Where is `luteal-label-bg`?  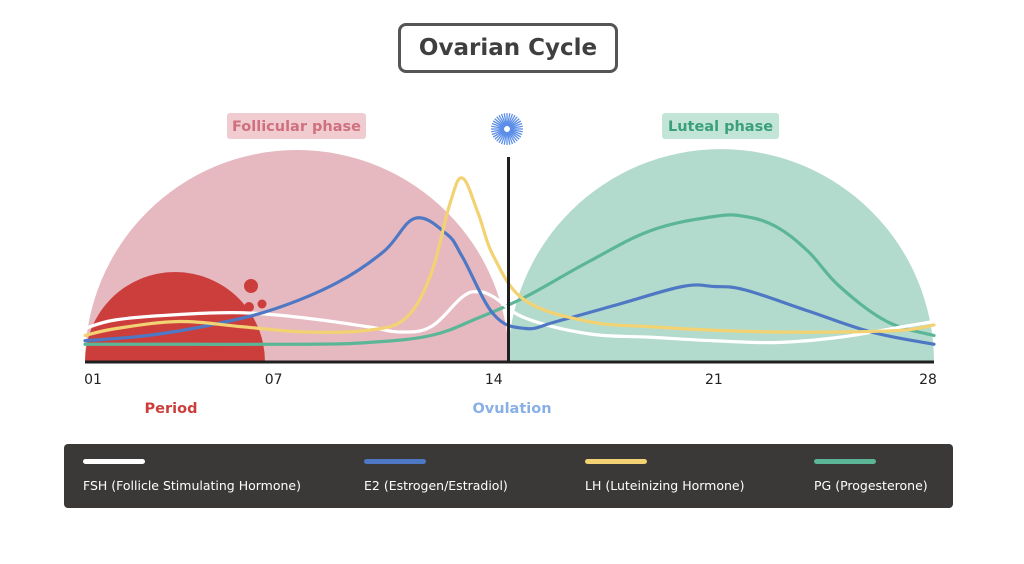
luteal-label-bg is located at coordinates (720, 126).